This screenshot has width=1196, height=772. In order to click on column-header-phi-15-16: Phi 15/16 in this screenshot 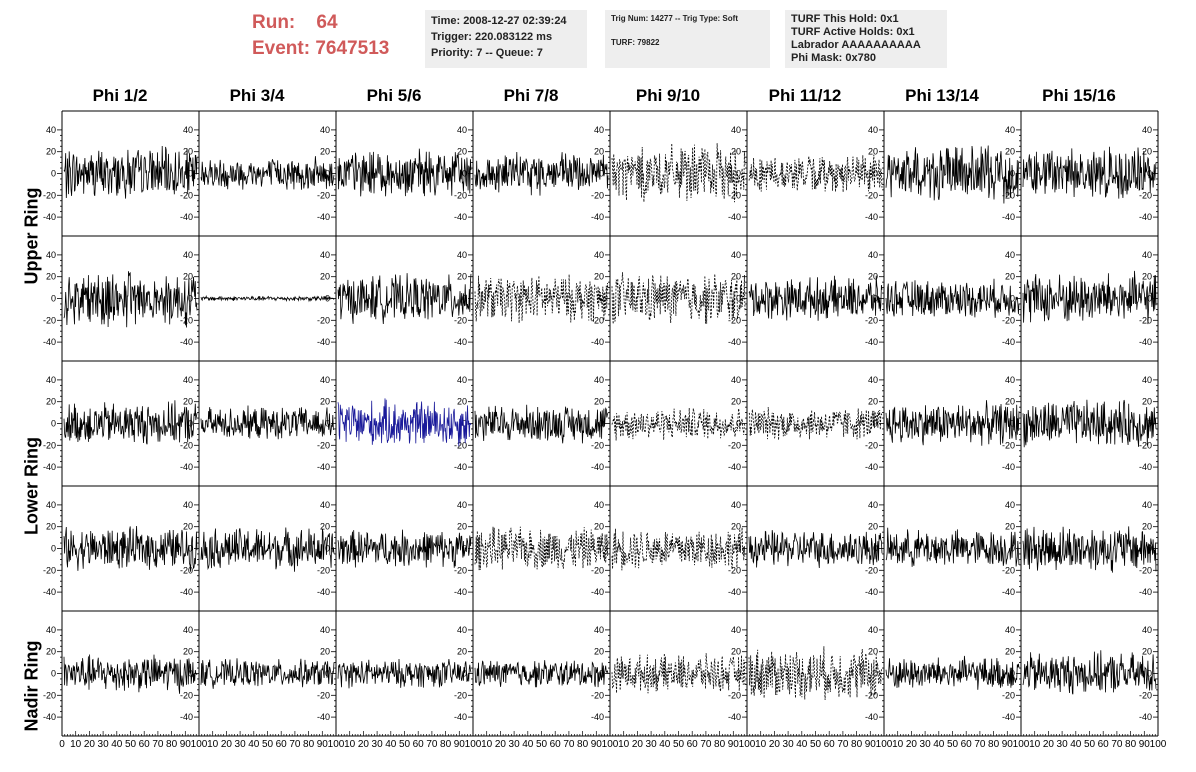, I will do `click(1079, 95)`.